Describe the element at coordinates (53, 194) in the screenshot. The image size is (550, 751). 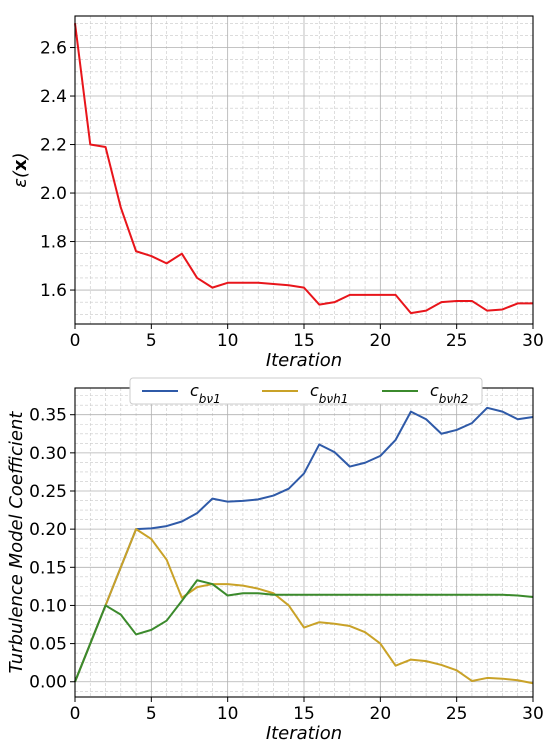
I see `y-tick-label: 2.0` at that location.